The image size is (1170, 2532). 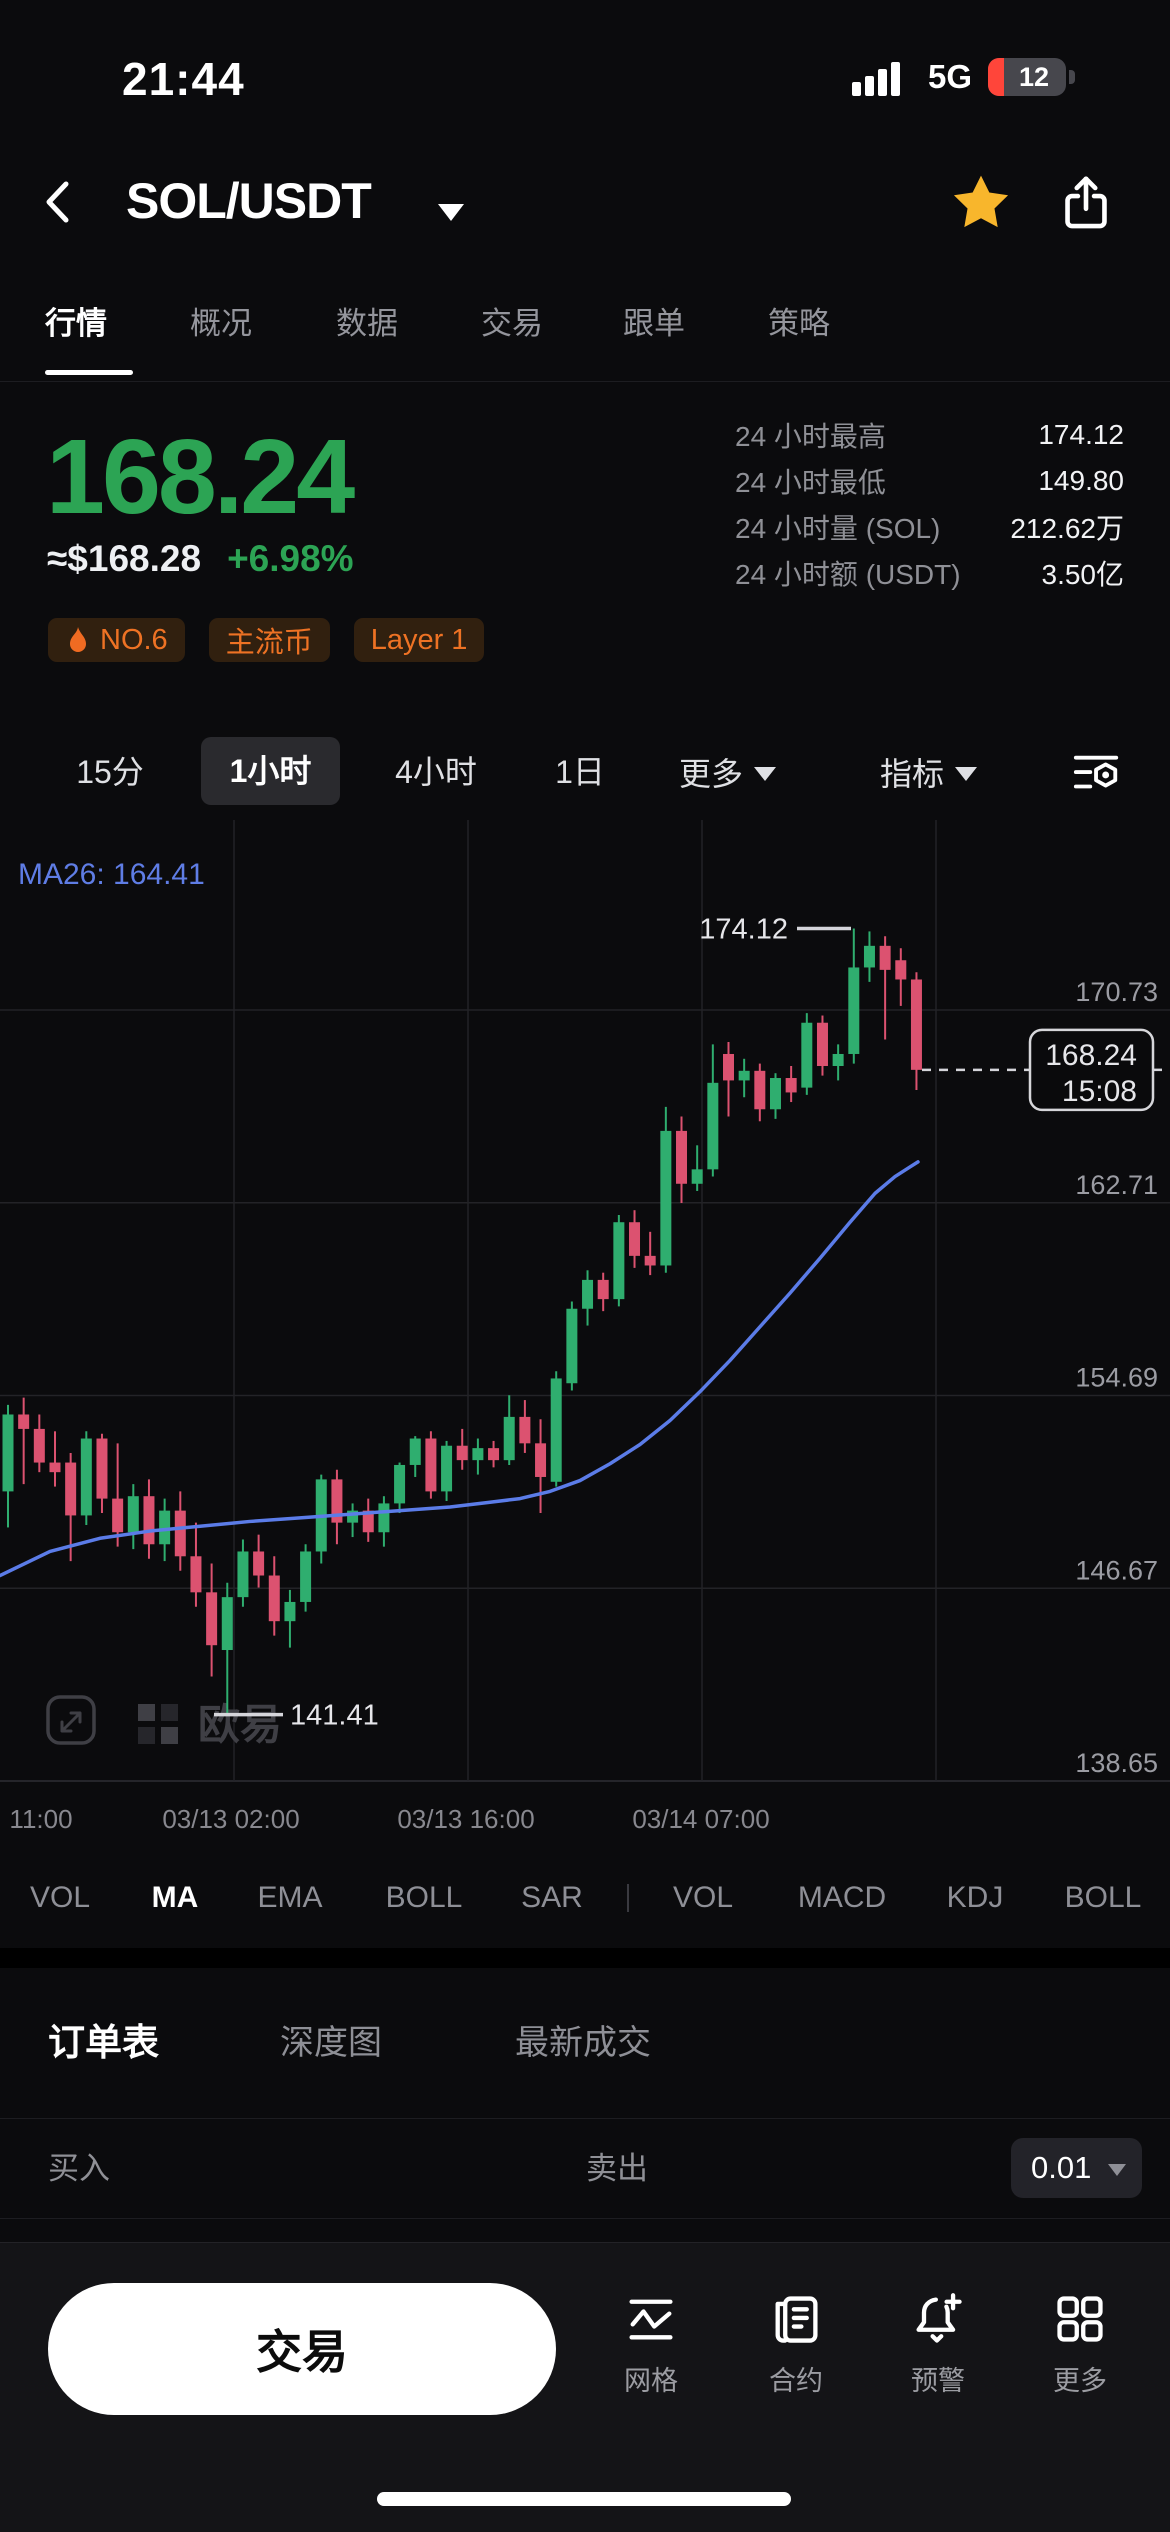 I want to click on stat-label: 24 小时最高, so click(x=810, y=436).